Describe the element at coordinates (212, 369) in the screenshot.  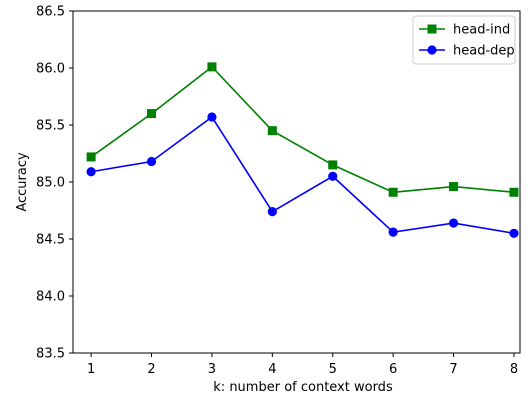
I see `x-tick-label: 3` at that location.